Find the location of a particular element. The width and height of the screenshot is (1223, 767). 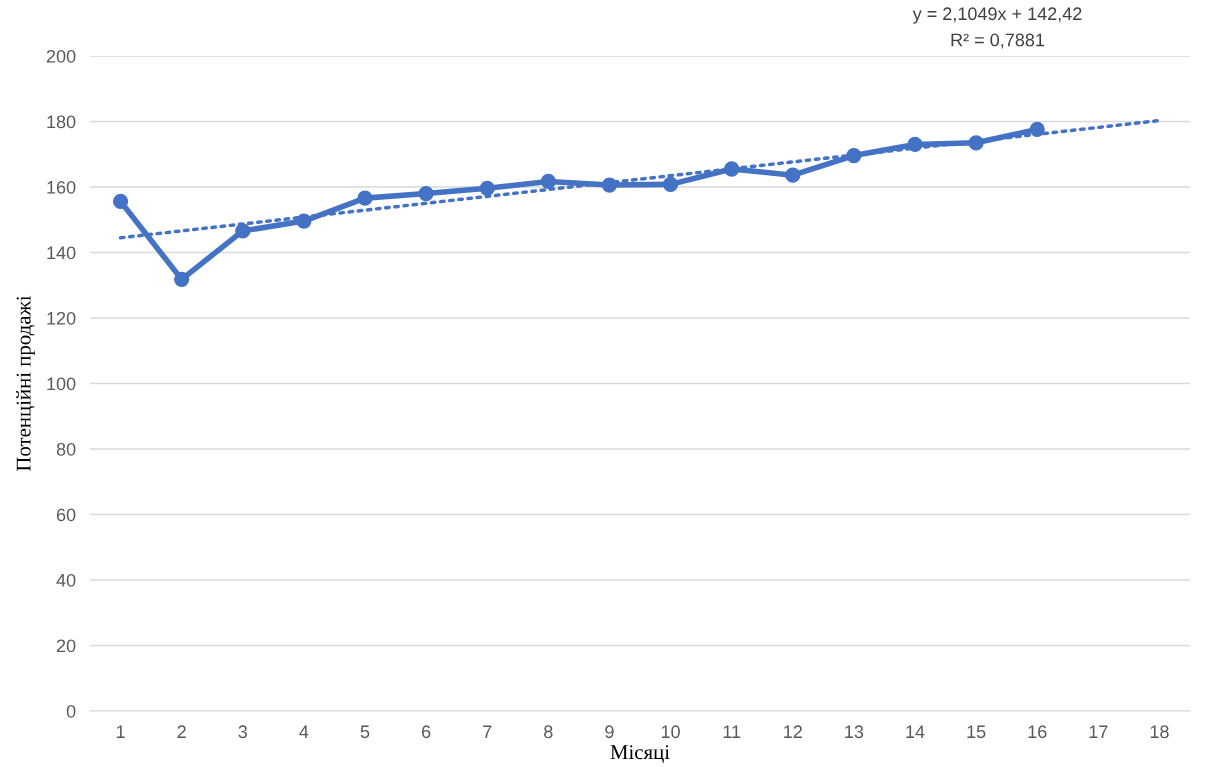

x-tick-label: 11 is located at coordinates (732, 731).